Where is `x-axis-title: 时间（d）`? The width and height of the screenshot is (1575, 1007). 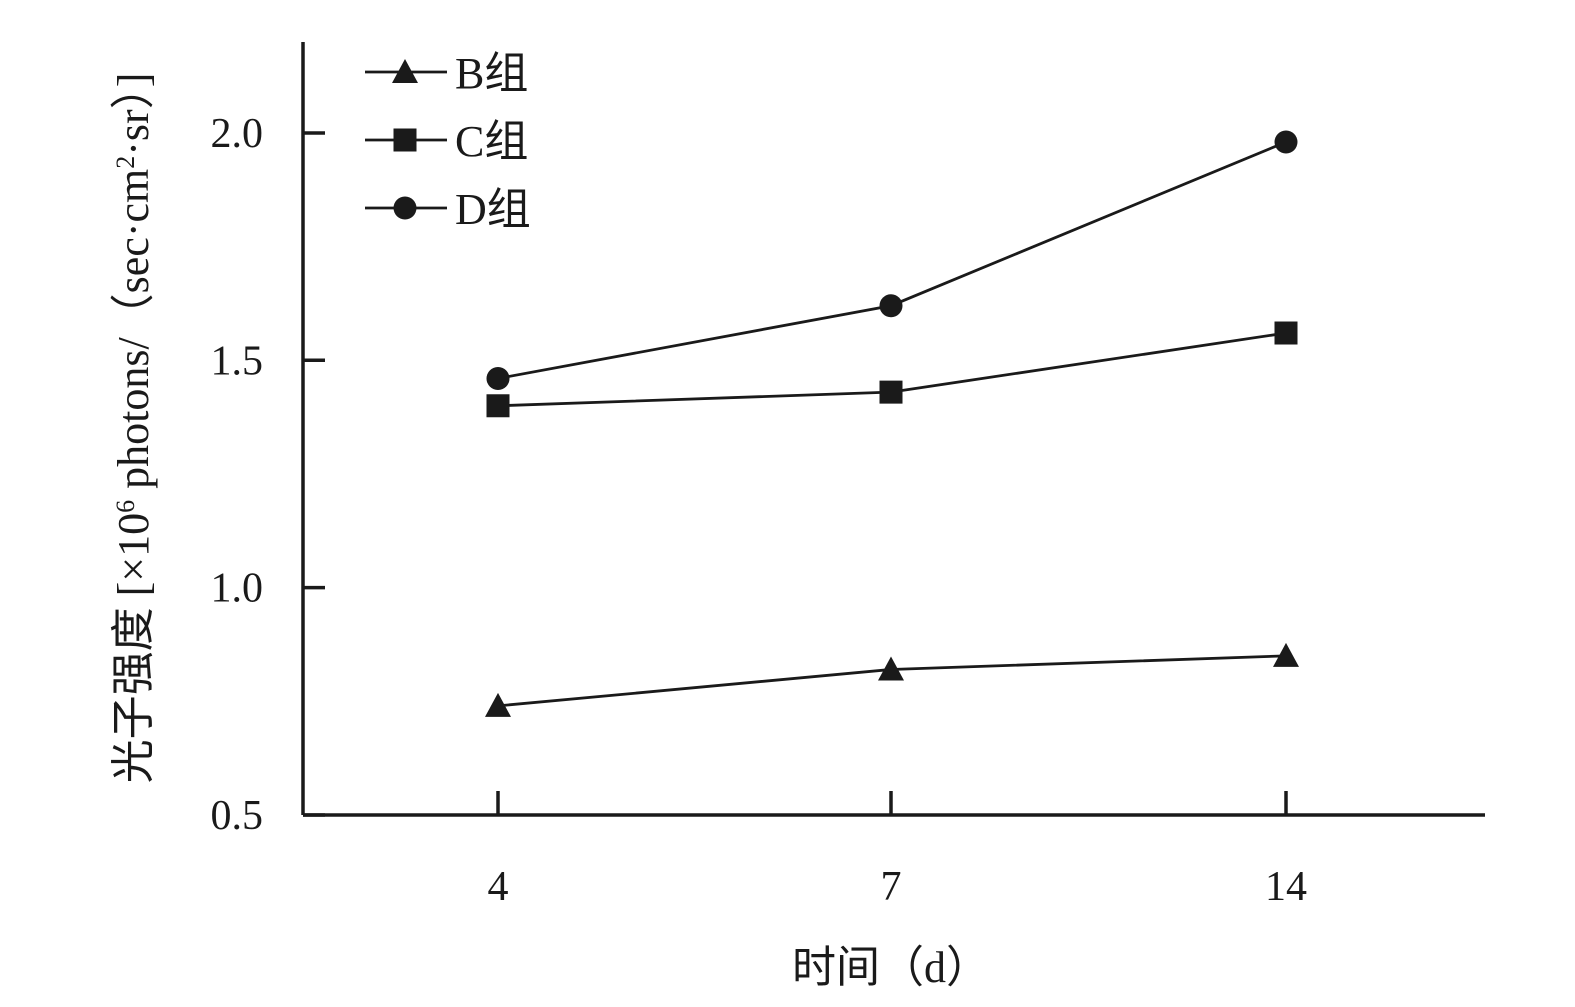
x-axis-title: 时间（d） is located at coordinates (891, 967).